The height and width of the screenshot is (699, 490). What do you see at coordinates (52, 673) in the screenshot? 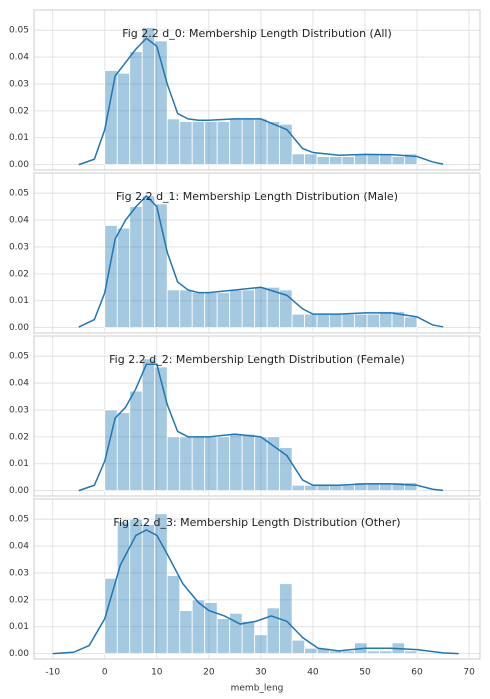
I see `x-tick-label: -10` at bounding box center [52, 673].